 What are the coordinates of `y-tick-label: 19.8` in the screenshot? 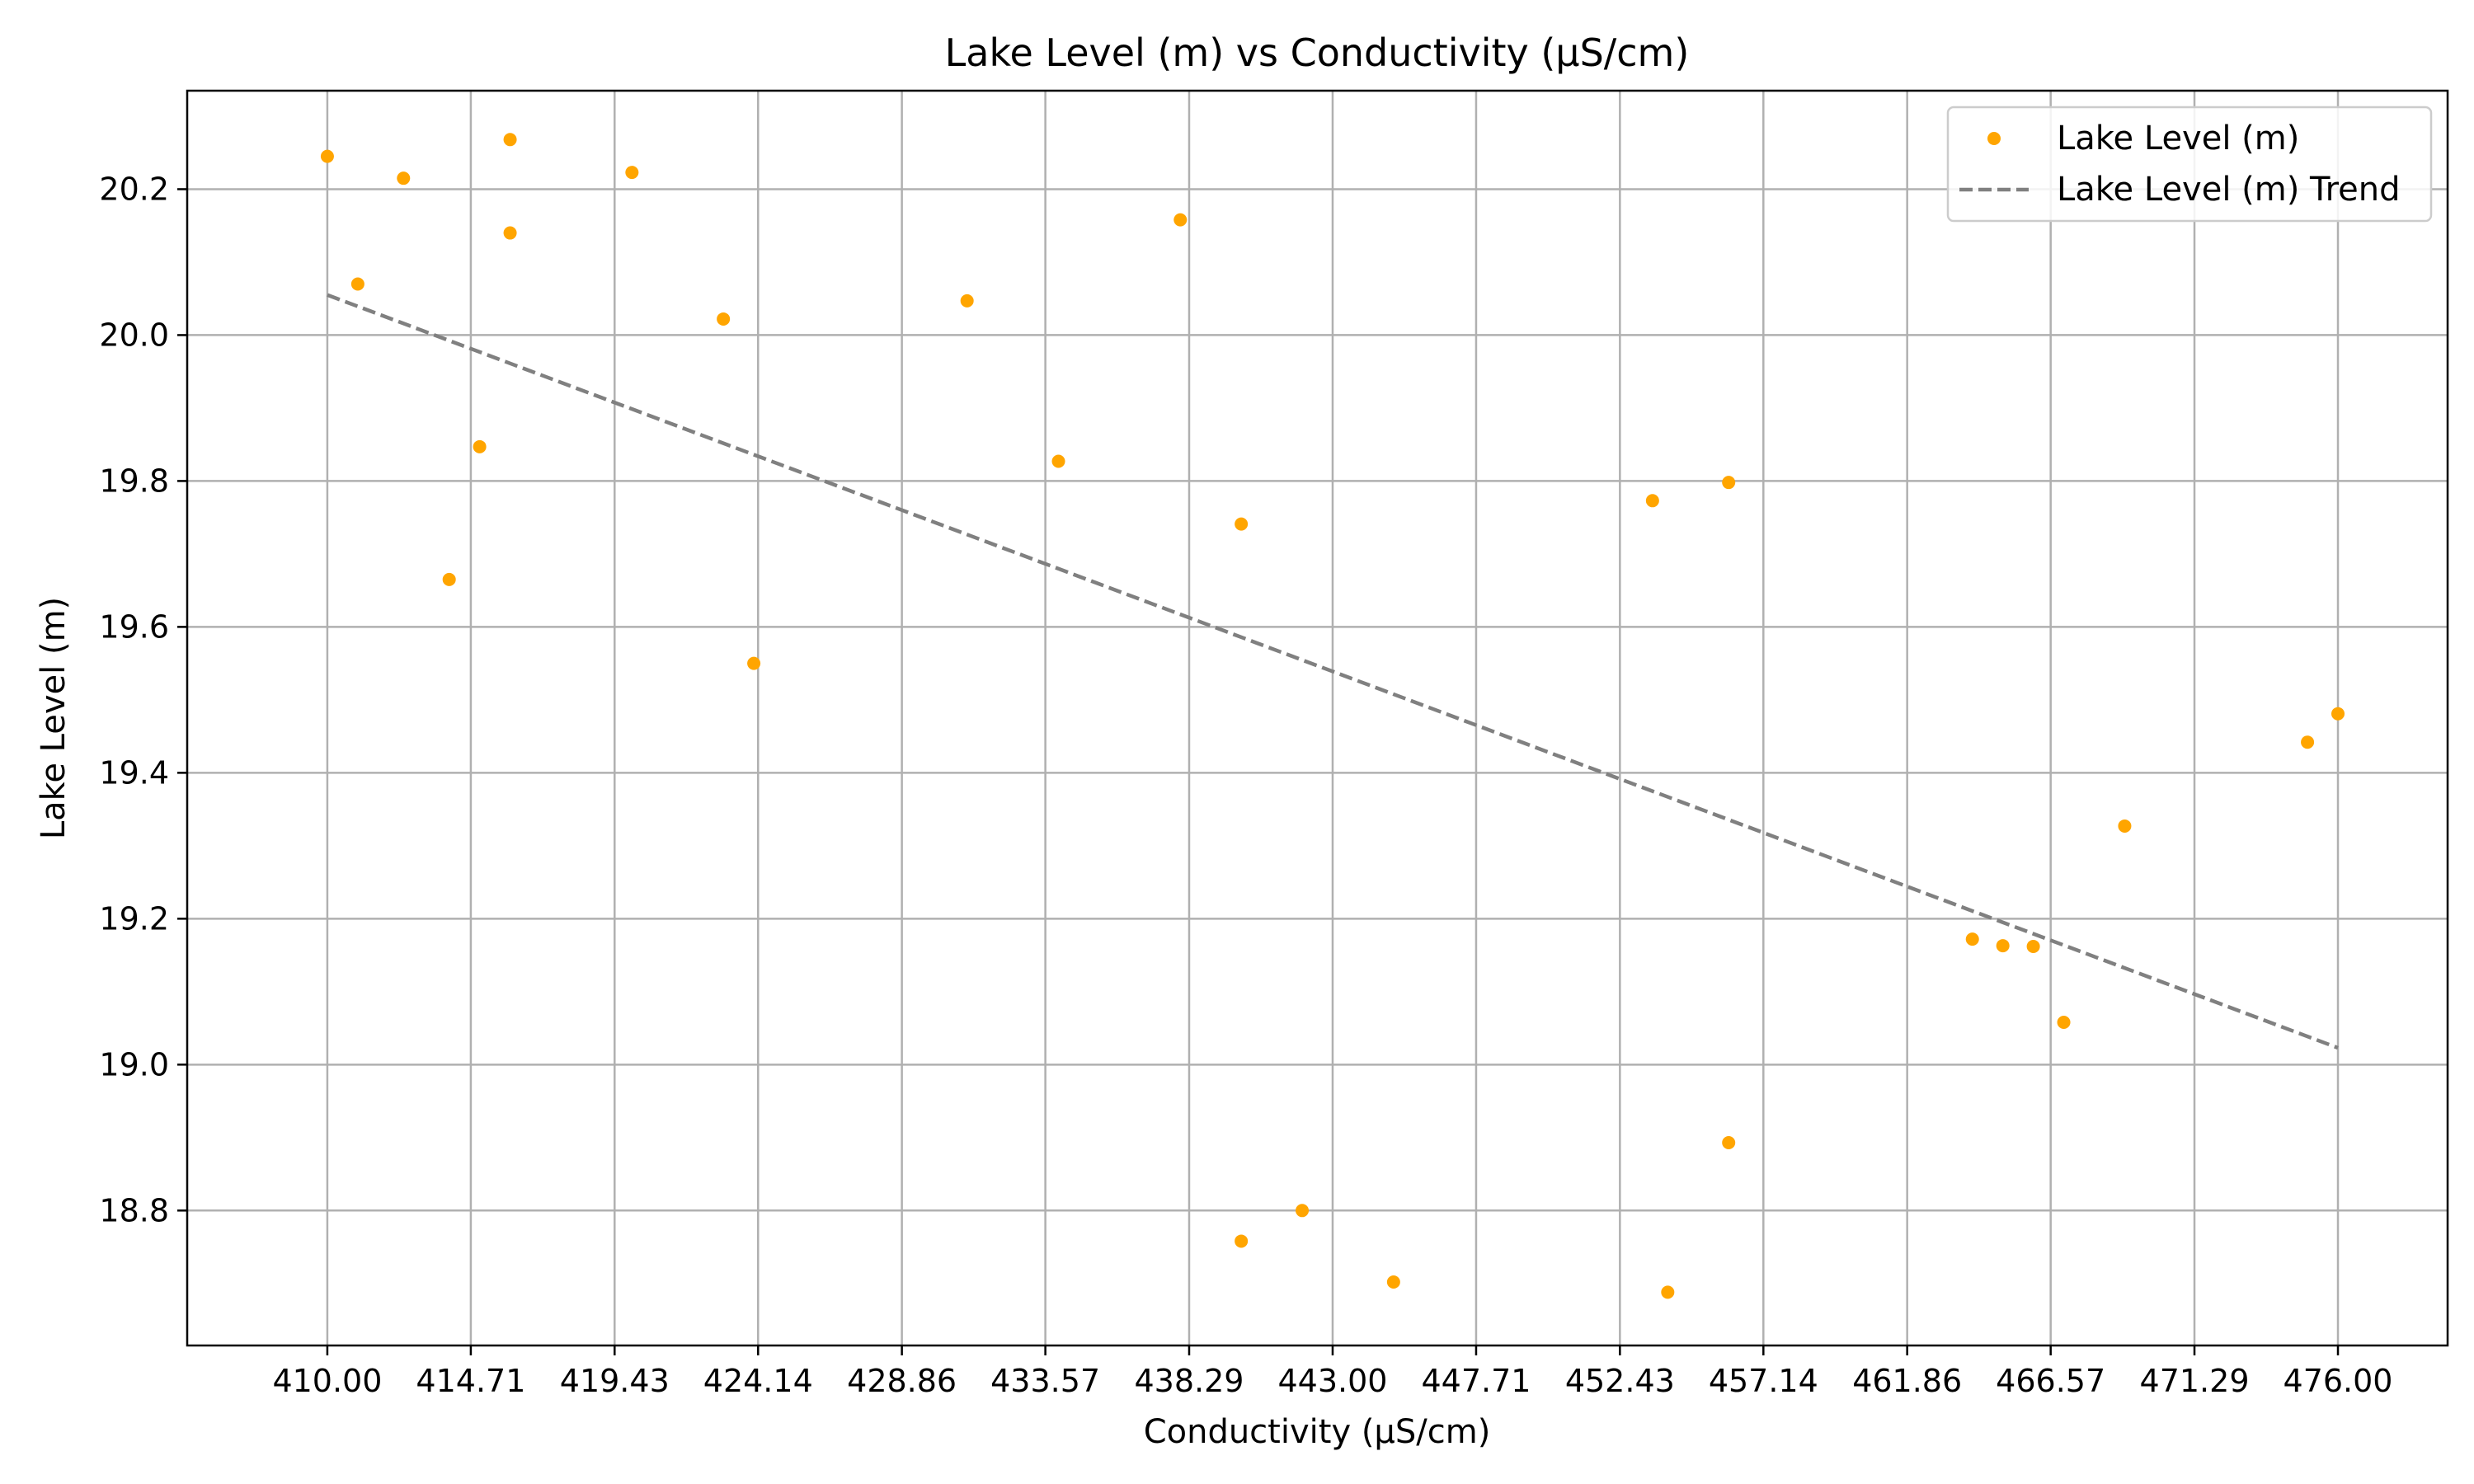 It's located at (134, 481).